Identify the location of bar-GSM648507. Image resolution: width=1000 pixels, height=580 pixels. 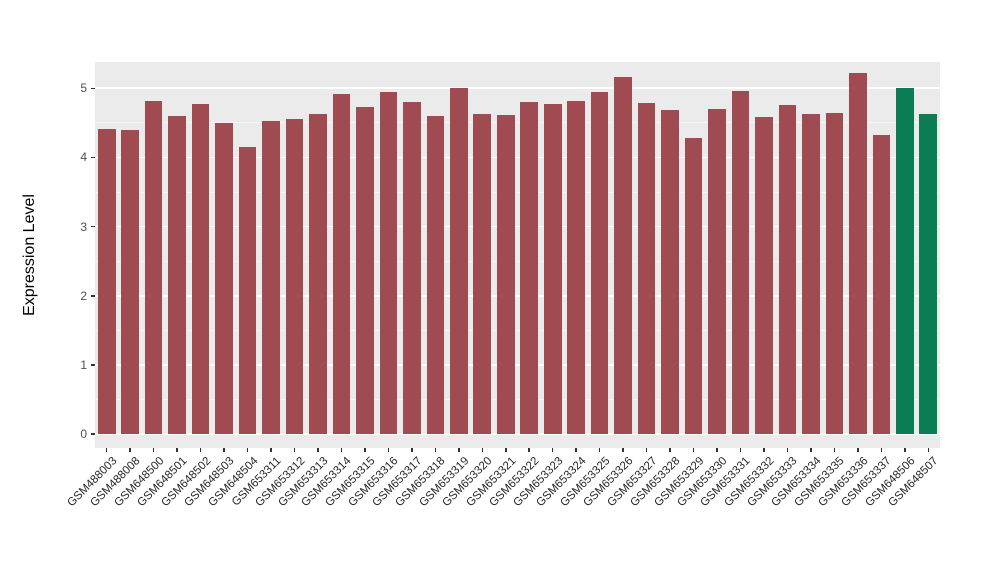
(928, 274).